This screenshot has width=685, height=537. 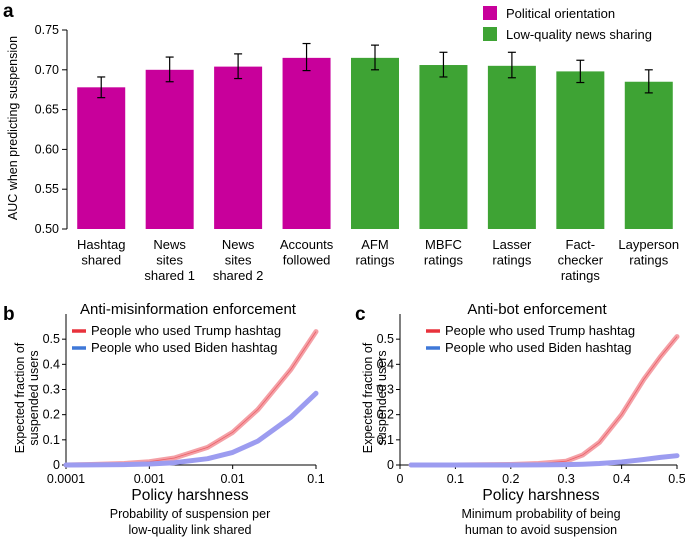 I want to click on x-axis-sublabel-b-line1: Probability of suspension per, so click(x=190, y=514).